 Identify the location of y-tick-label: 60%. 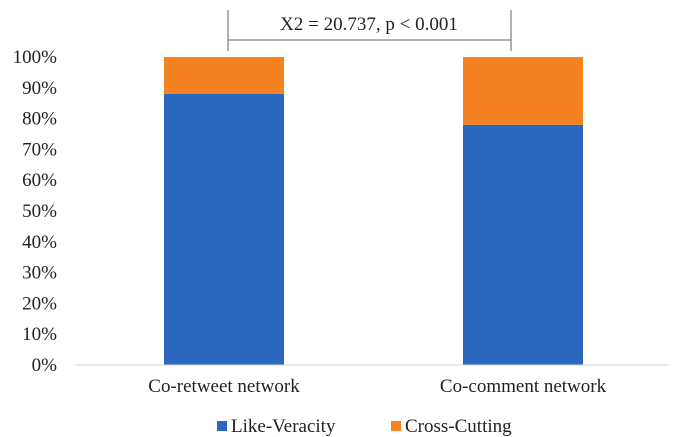
(39, 180).